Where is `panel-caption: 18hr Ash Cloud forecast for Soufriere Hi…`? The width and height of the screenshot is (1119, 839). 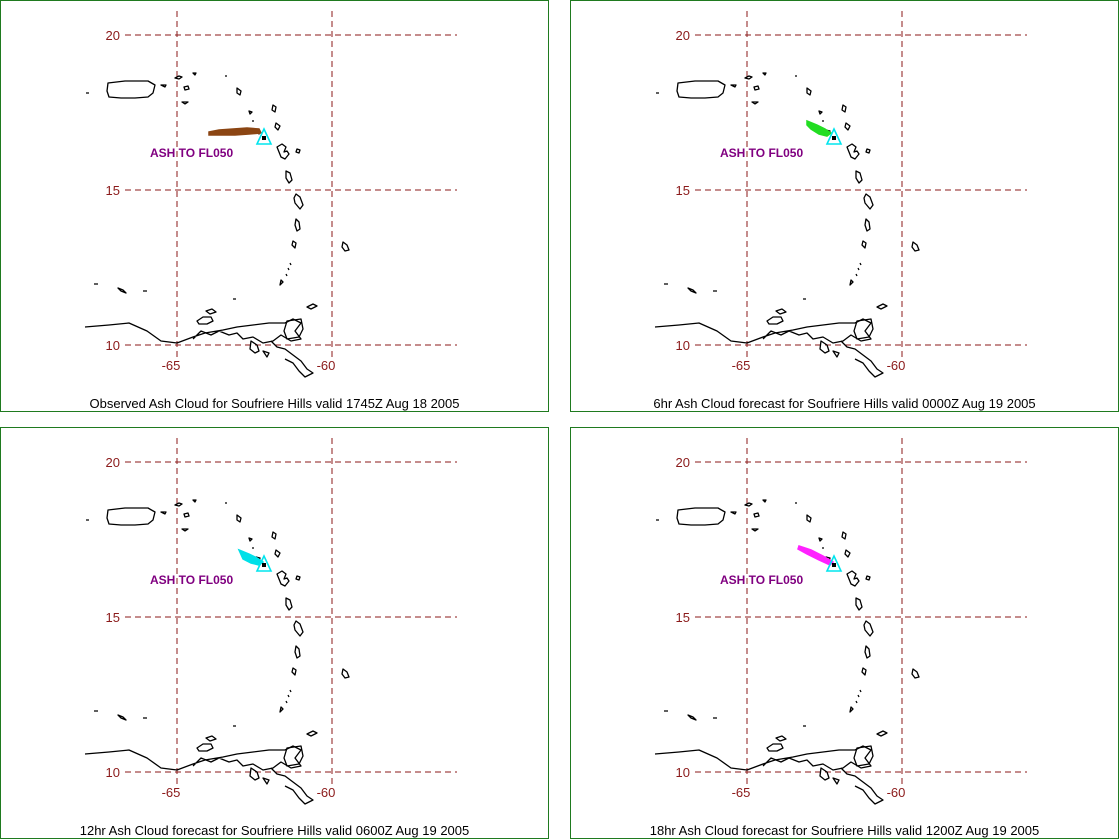 panel-caption: 18hr Ash Cloud forecast for Soufriere Hi… is located at coordinates (844, 830).